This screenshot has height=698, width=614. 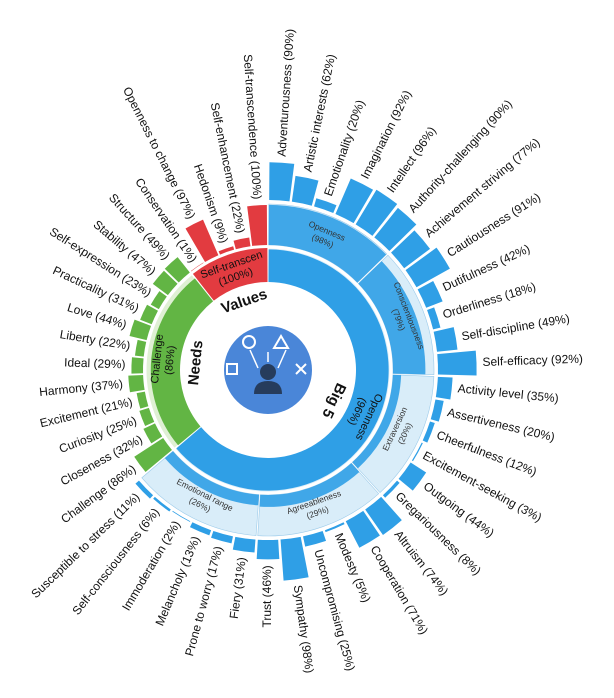 What do you see at coordinates (508, 393) in the screenshot?
I see `facet-label: Activity level (35%)` at bounding box center [508, 393].